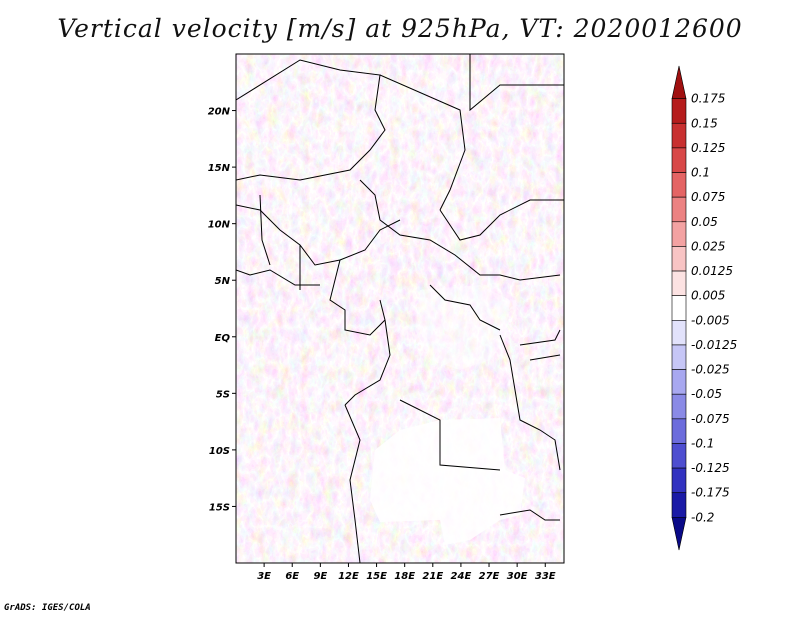 This screenshot has width=800, height=618. What do you see at coordinates (710, 468) in the screenshot?
I see `colorbar-label: -0.125` at bounding box center [710, 468].